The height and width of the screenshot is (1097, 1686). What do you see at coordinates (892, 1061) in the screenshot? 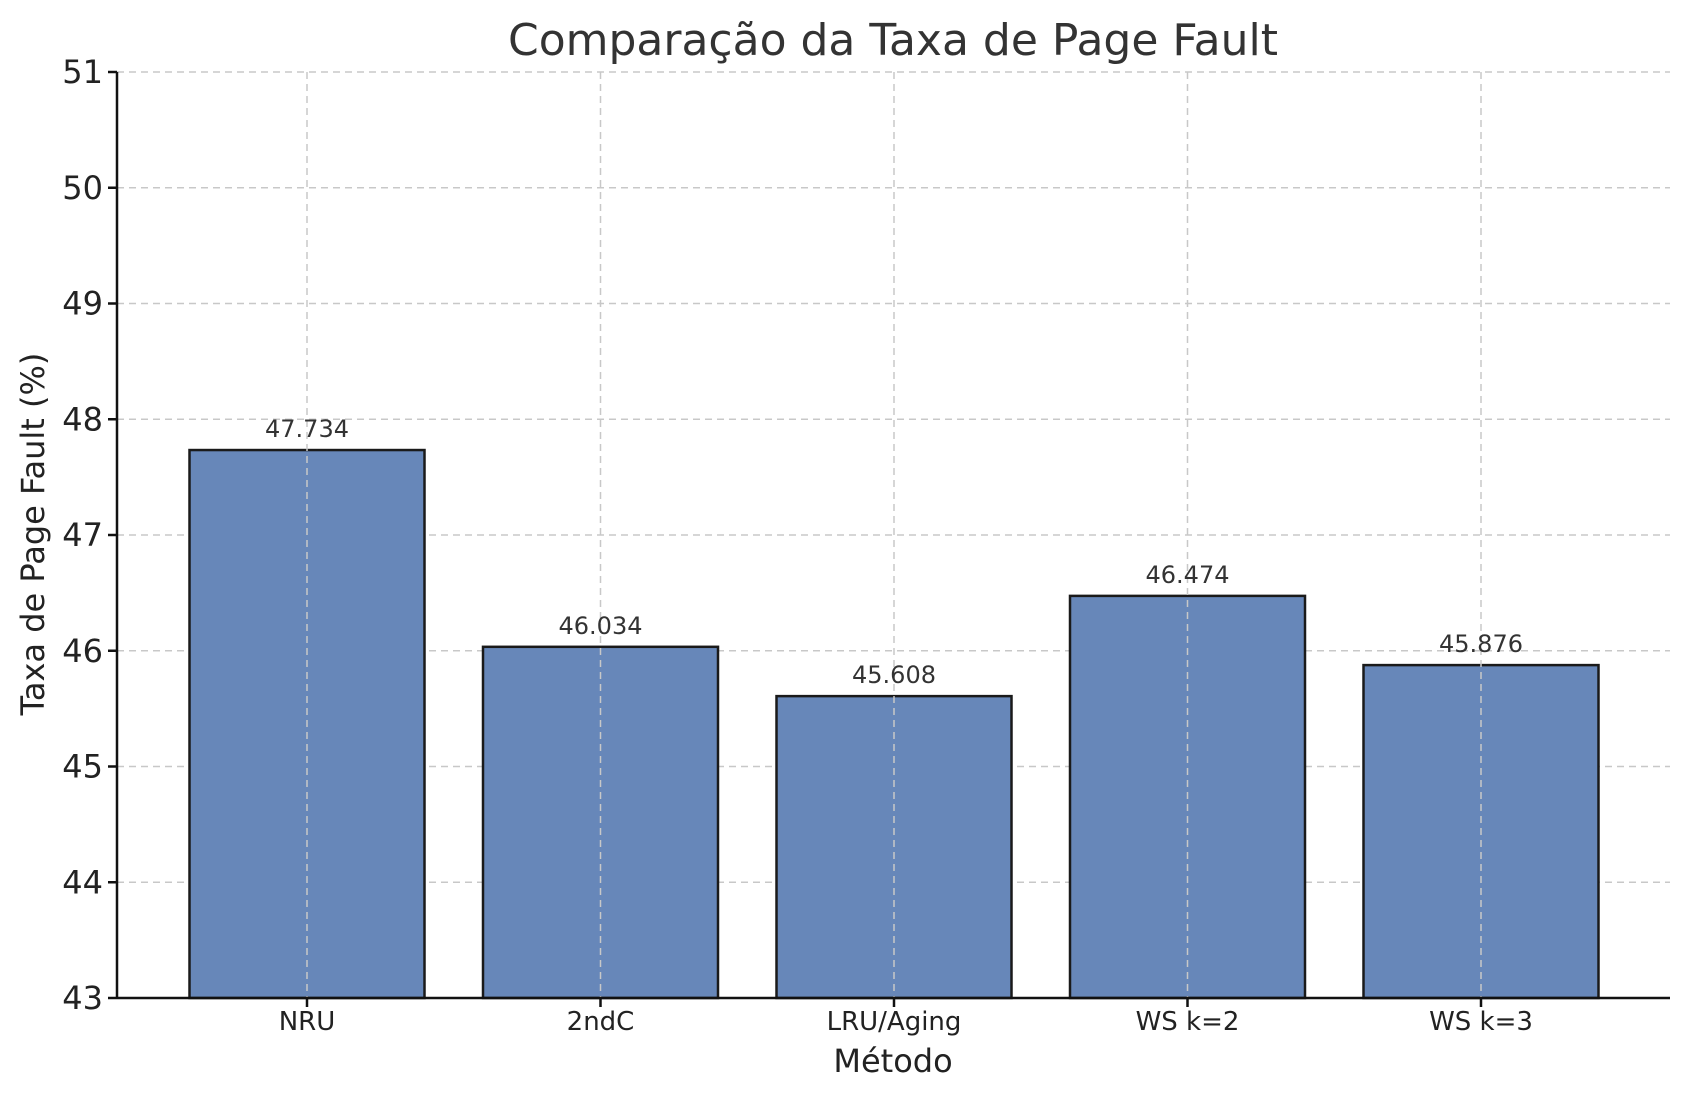
I see `x-axis-label: Método` at bounding box center [892, 1061].